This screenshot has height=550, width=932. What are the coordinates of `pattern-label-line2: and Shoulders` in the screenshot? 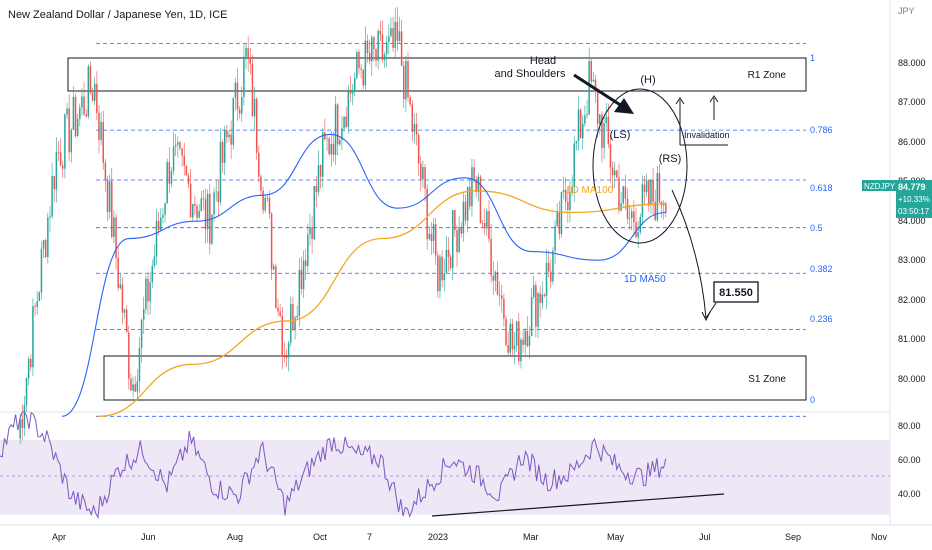 It's located at (530, 74).